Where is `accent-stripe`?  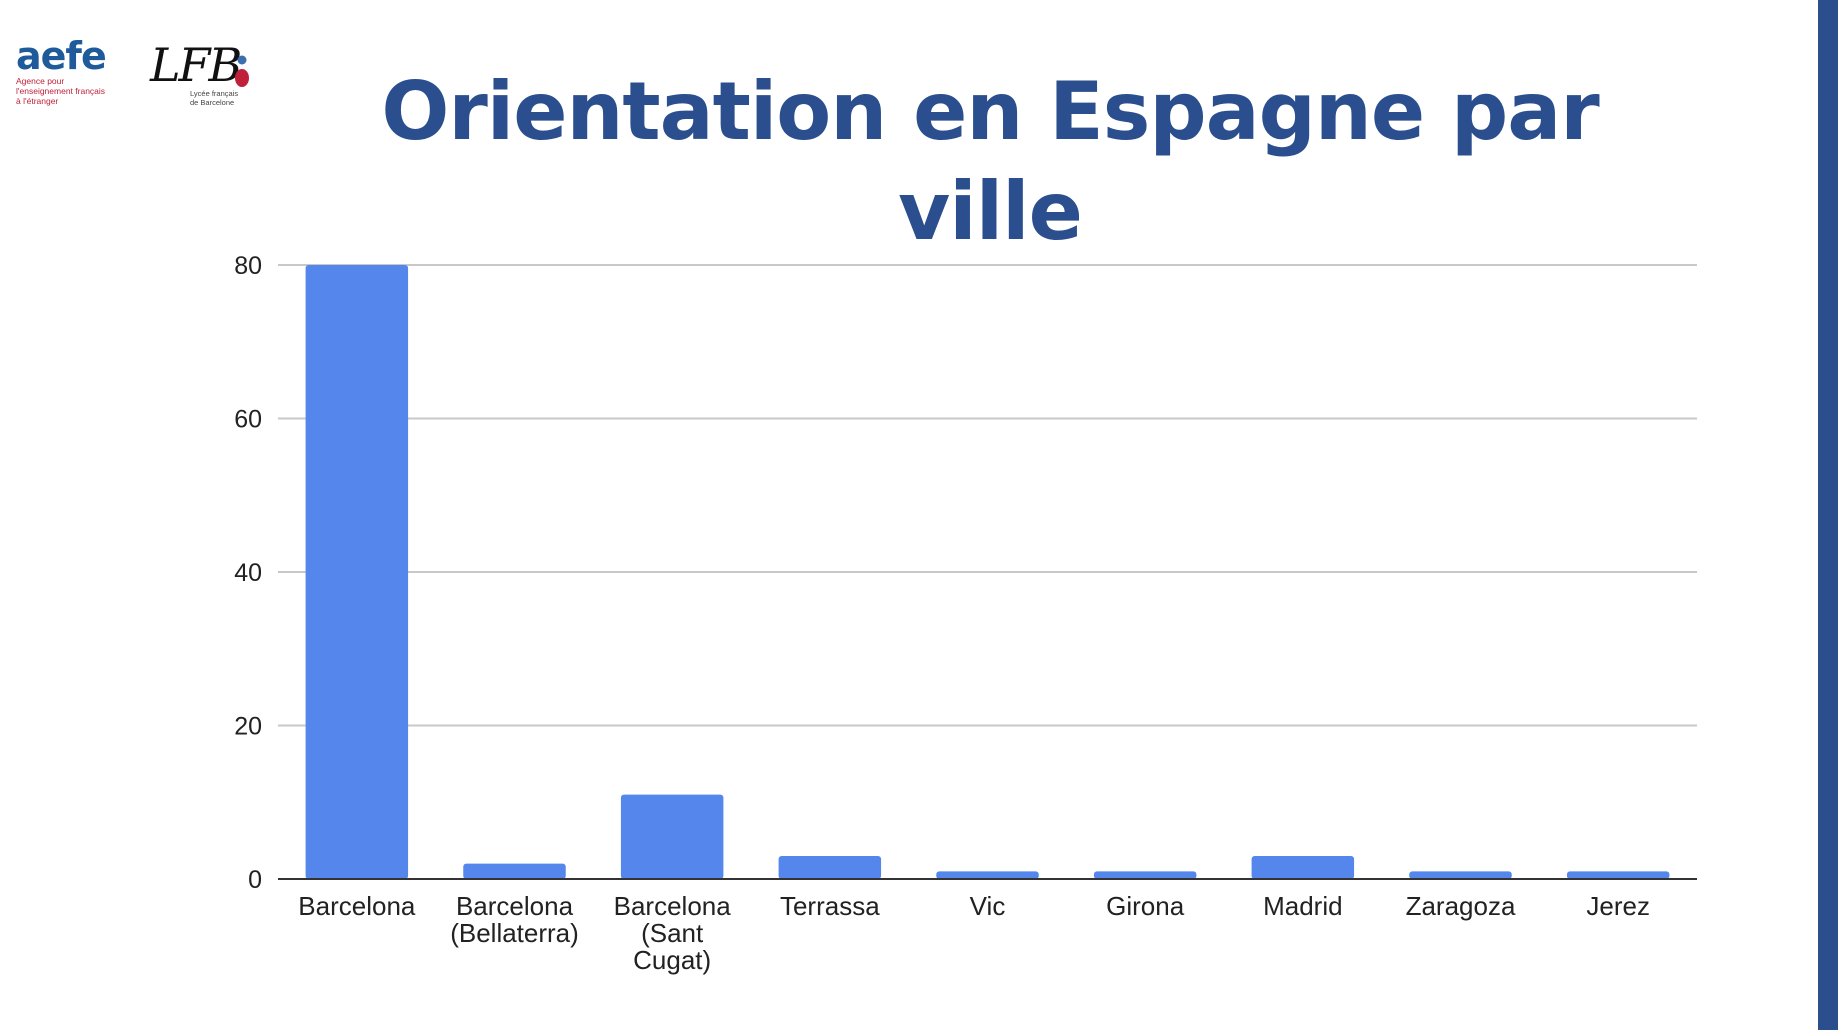 accent-stripe is located at coordinates (1828, 515).